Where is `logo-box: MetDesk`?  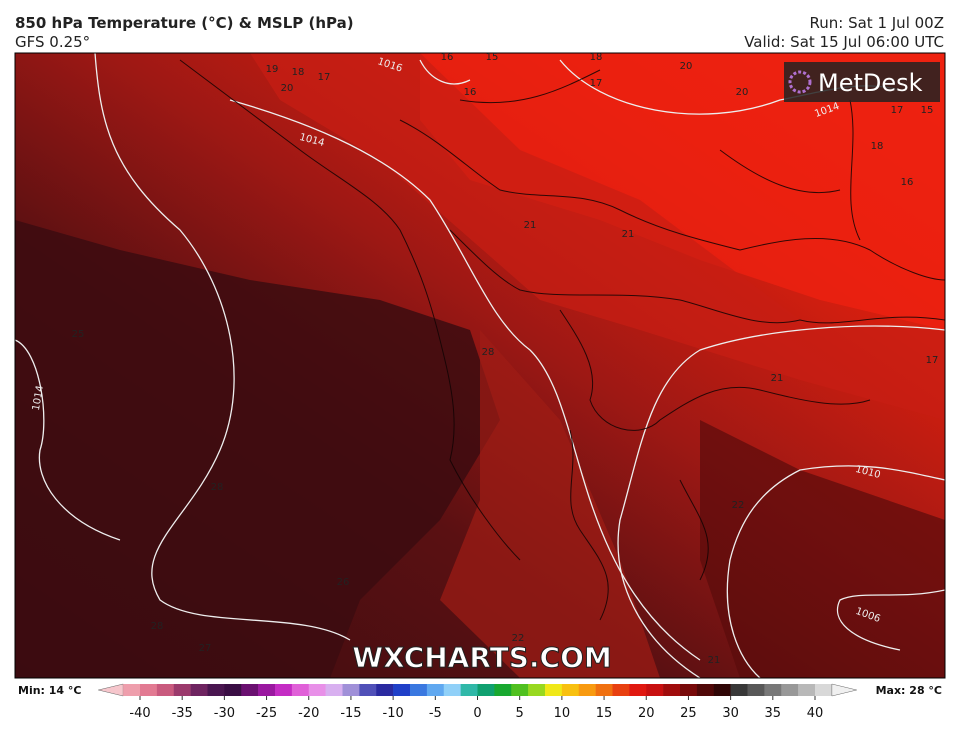 logo-box: MetDesk is located at coordinates (862, 82).